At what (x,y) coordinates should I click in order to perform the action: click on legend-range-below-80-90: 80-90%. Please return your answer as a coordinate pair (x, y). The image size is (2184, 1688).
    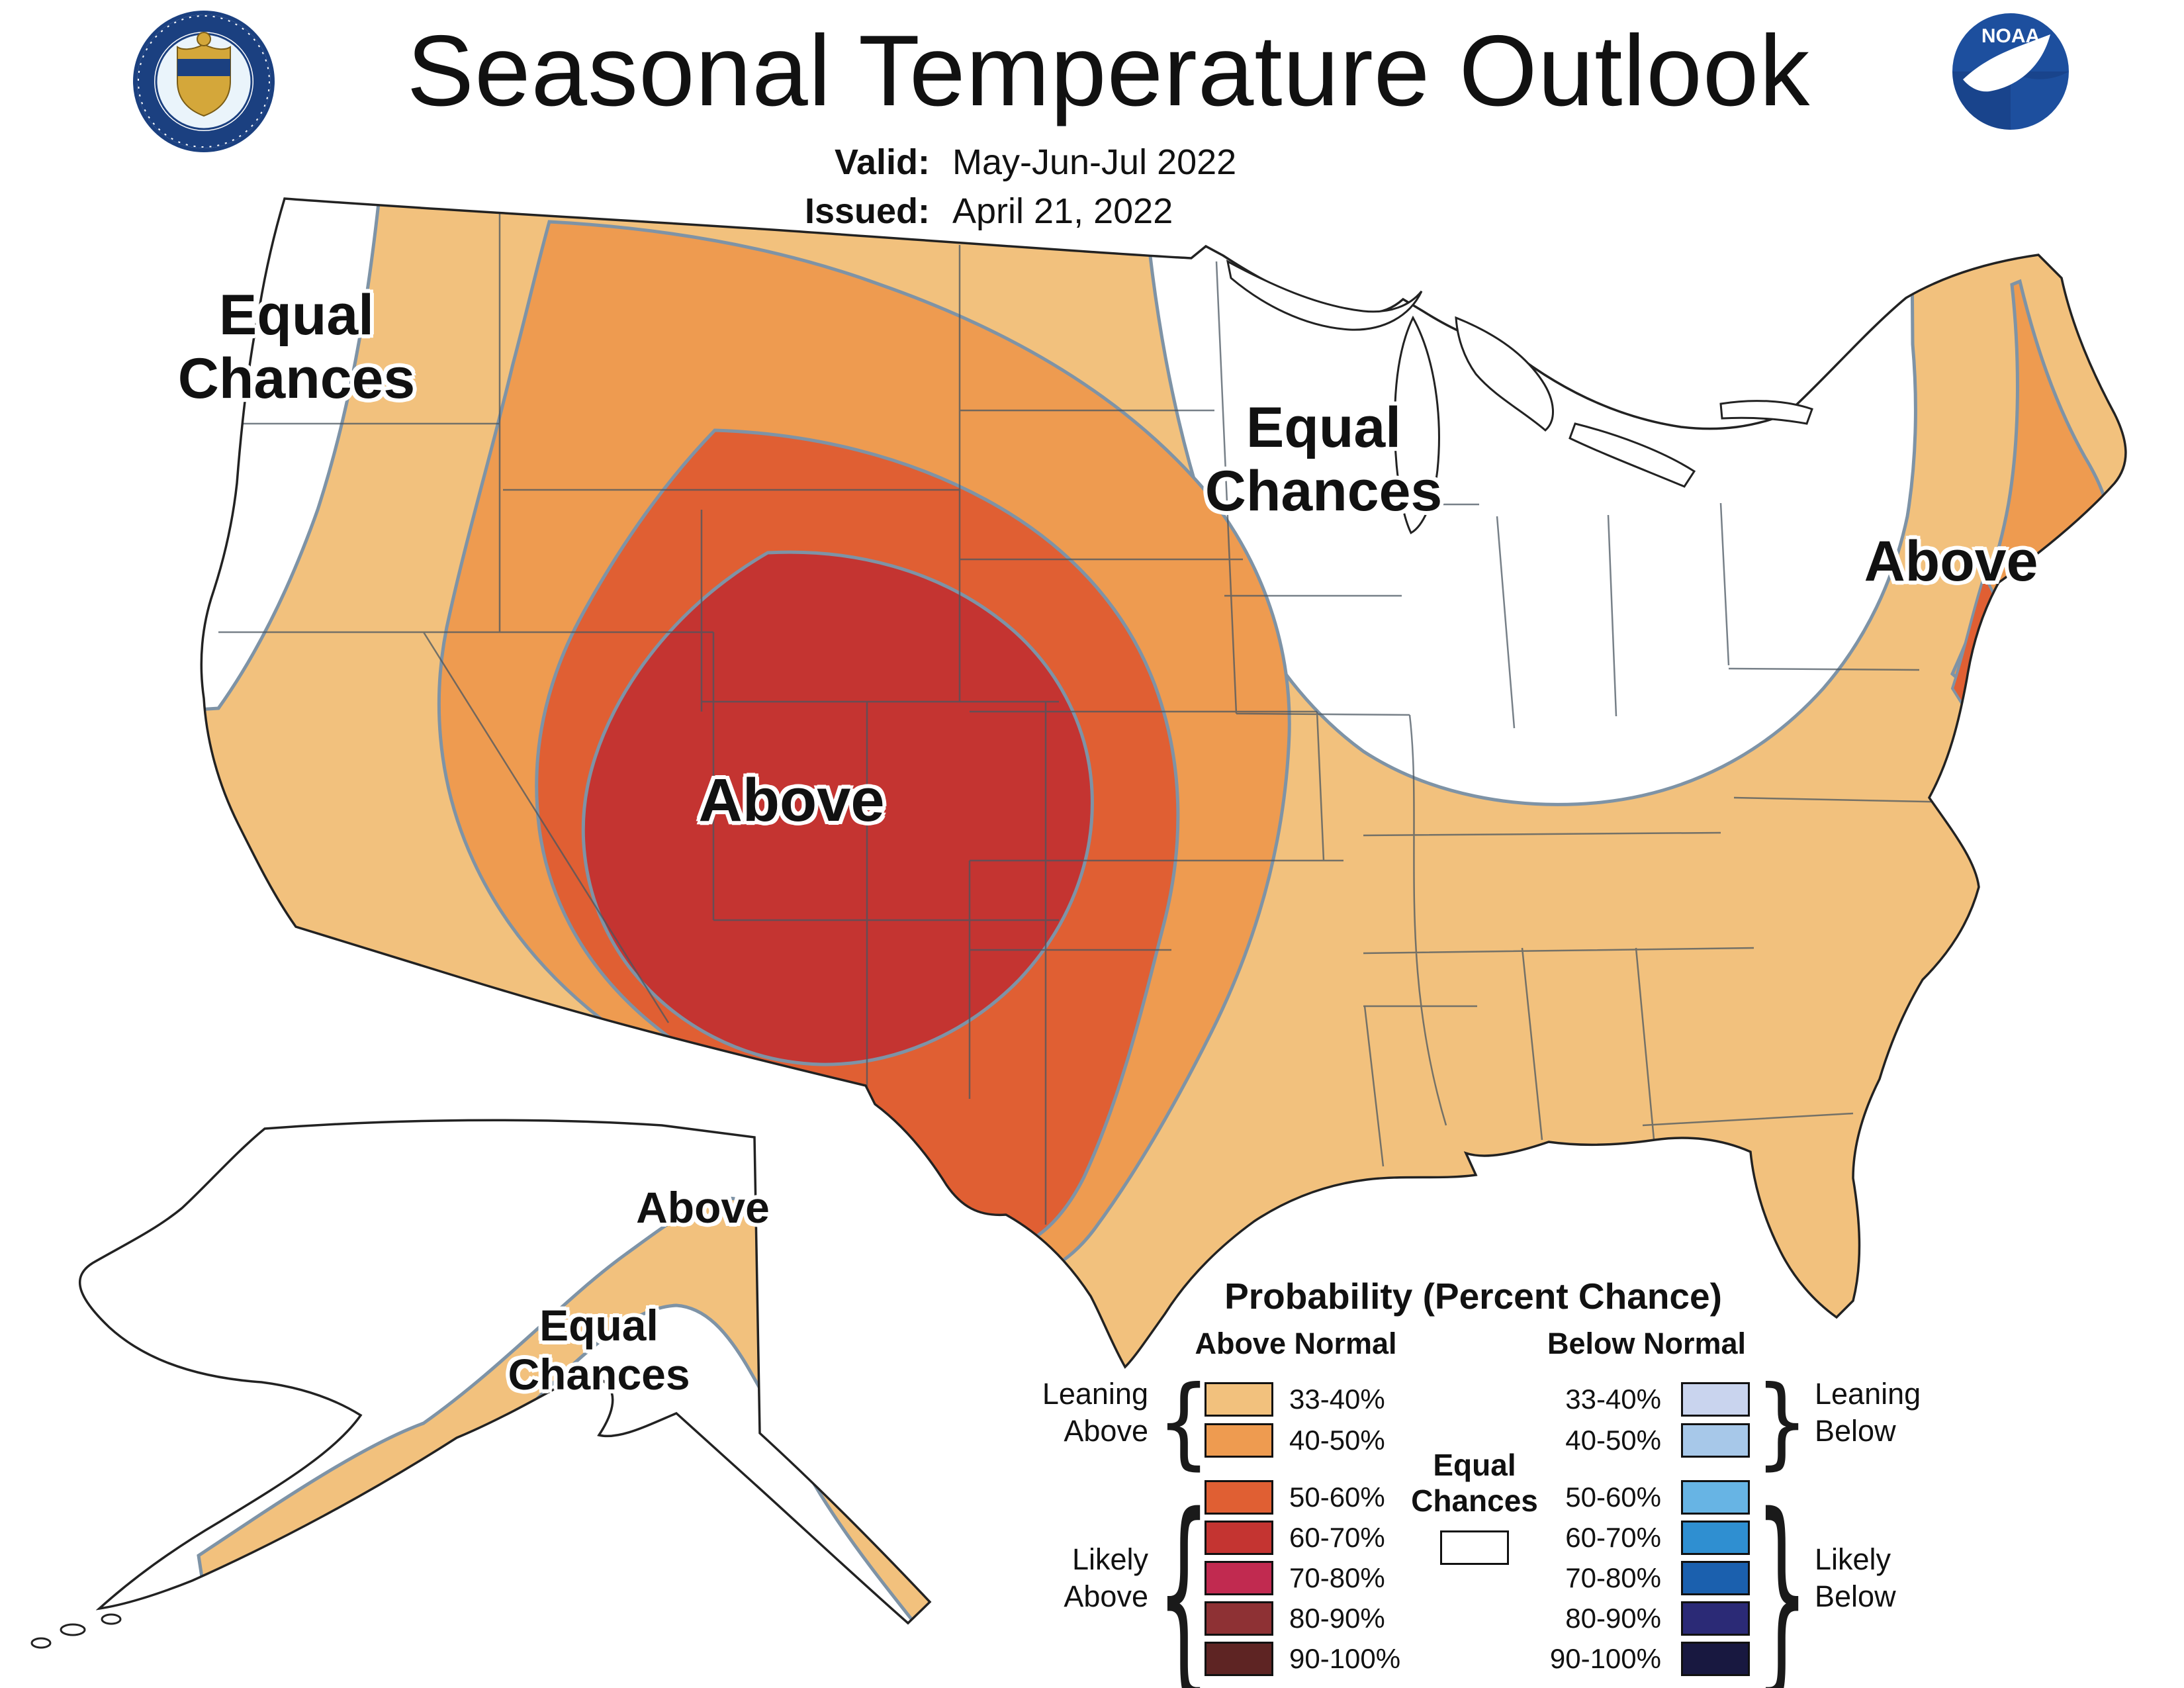
    Looking at the image, I should click on (1613, 1618).